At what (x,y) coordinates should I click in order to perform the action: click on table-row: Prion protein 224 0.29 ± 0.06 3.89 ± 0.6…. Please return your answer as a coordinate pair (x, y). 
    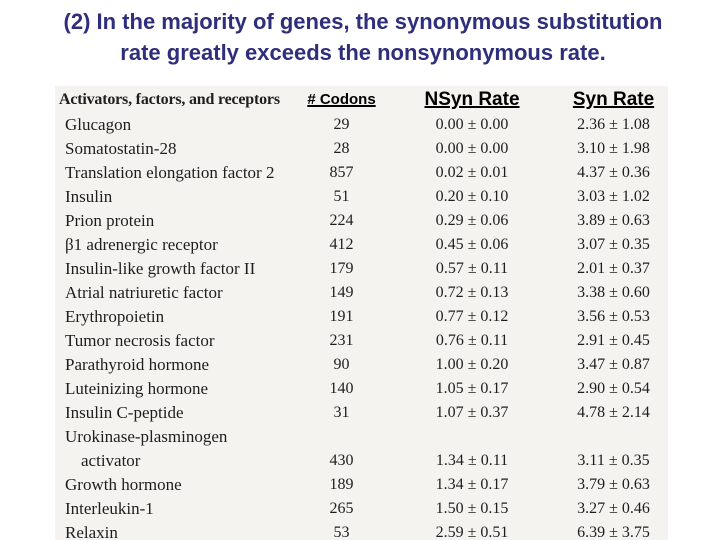
    Looking at the image, I should click on (361, 221).